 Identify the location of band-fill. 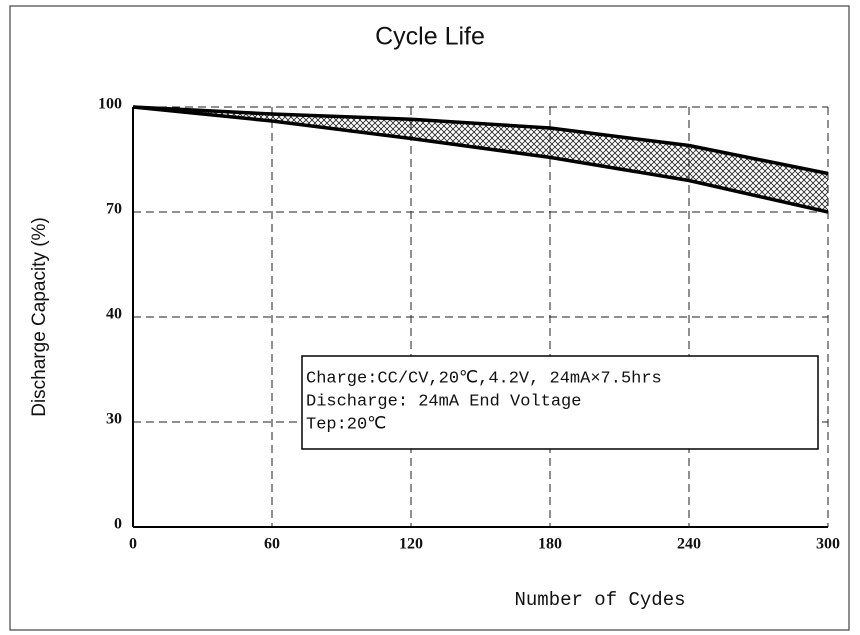
(480, 159).